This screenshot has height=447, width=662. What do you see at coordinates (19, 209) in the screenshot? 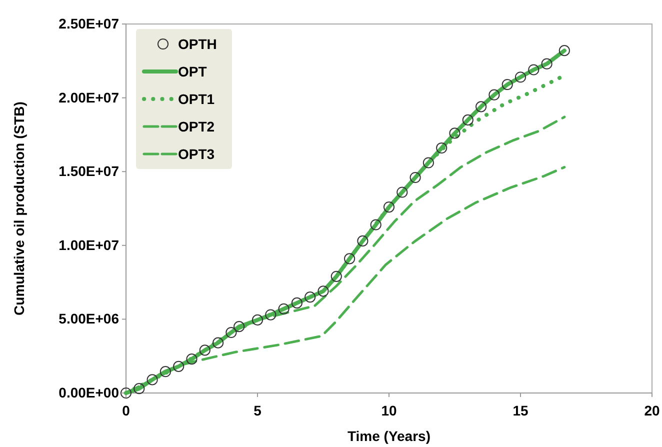
I see `y-axis-title: Cumulative oil production (STB)` at bounding box center [19, 209].